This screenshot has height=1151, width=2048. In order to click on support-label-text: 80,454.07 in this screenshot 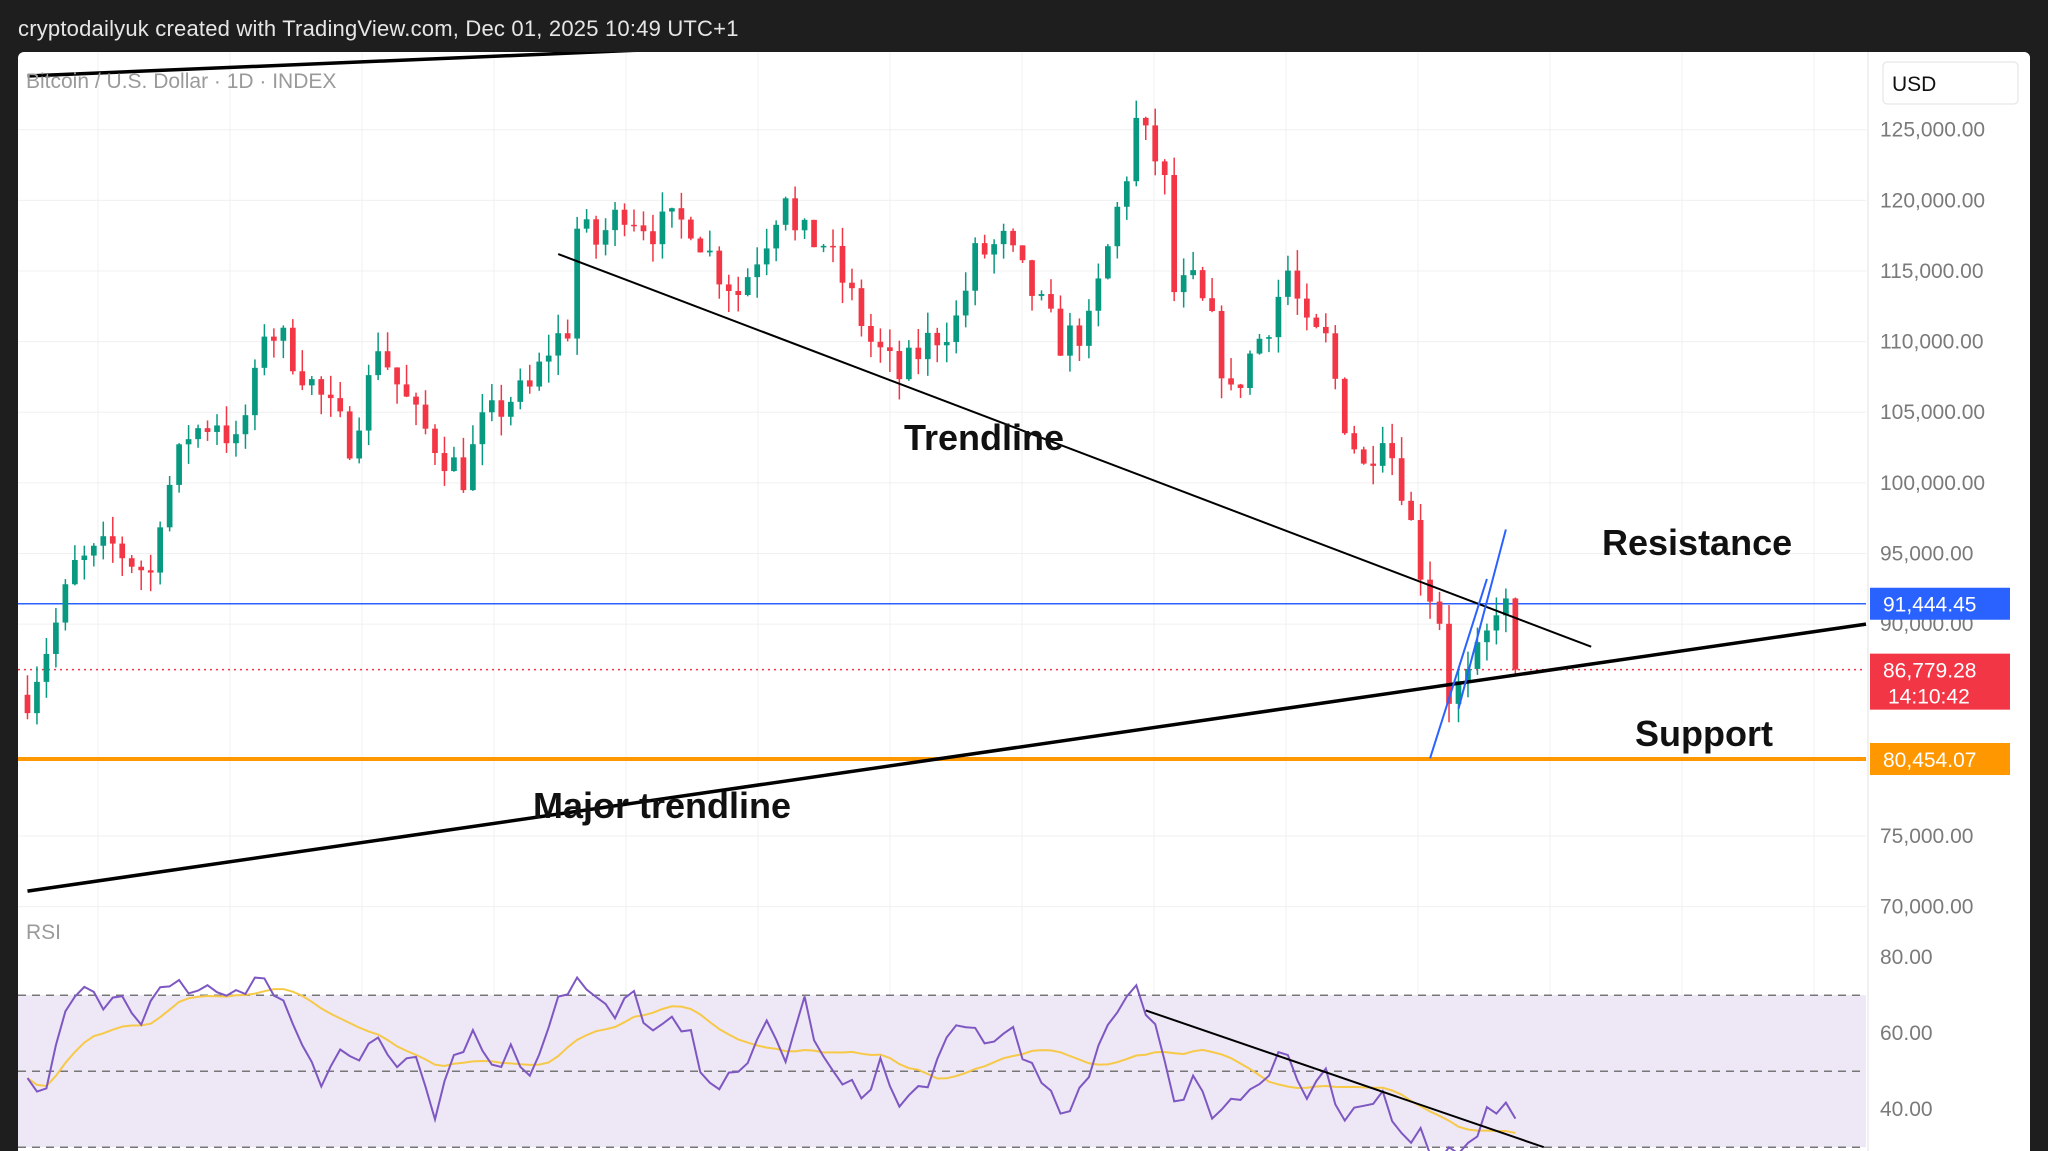, I will do `click(1929, 760)`.